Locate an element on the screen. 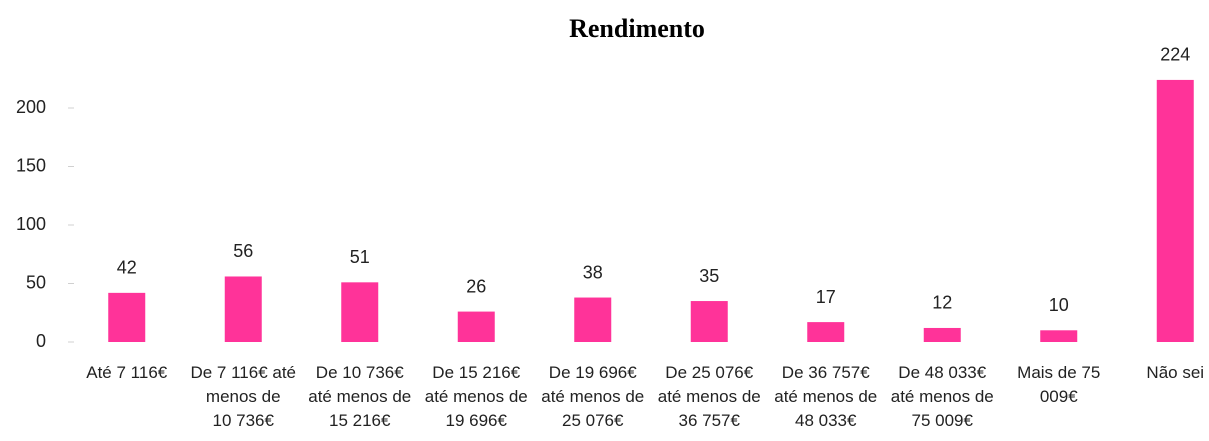 This screenshot has width=1209, height=441. y-tick-label: 200 is located at coordinates (31, 107).